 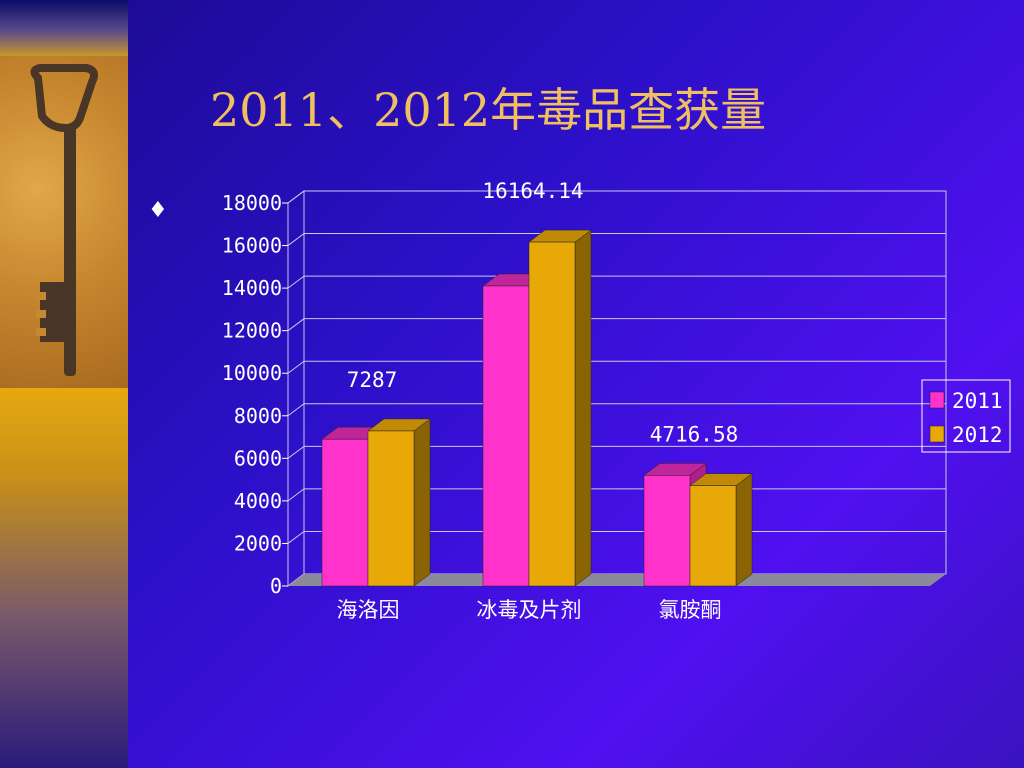 I want to click on y-tick-label: 2000, so click(x=258, y=543).